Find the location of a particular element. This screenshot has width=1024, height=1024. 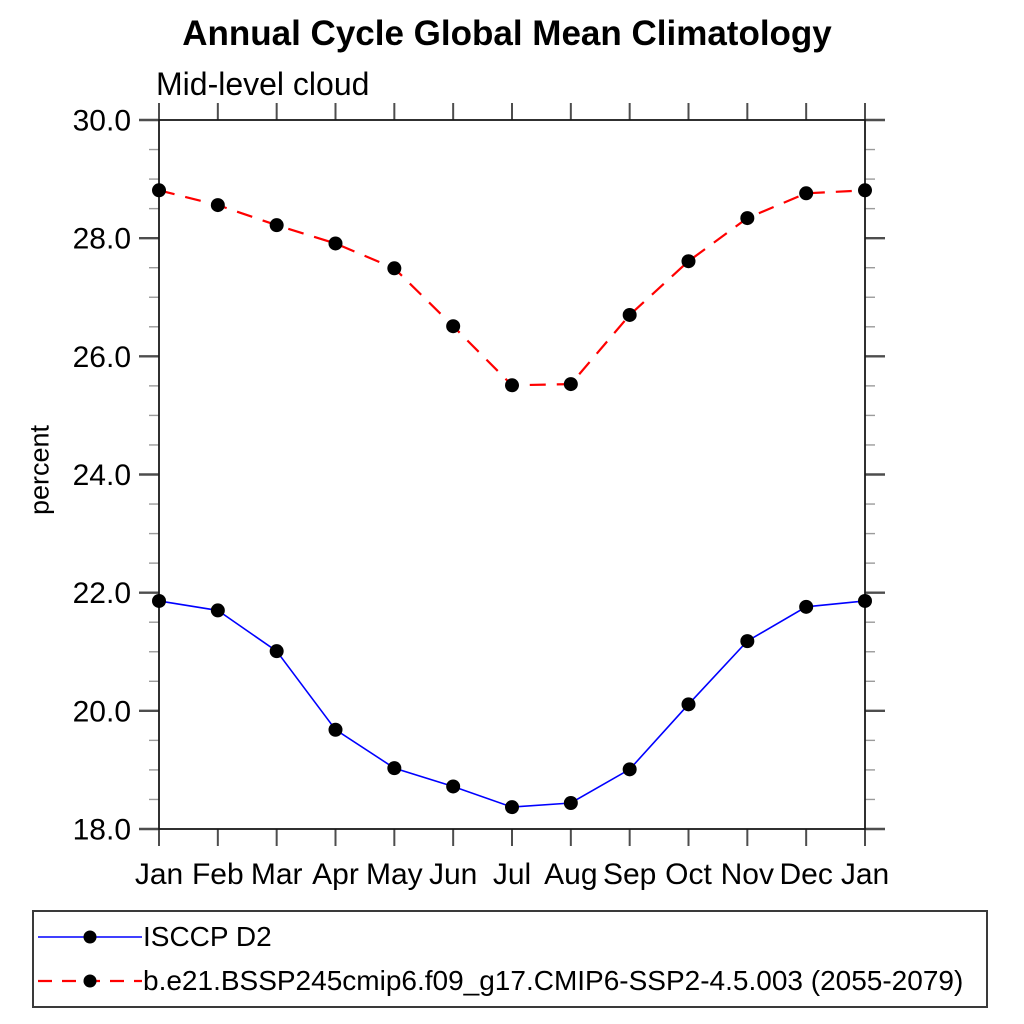

x-tick-label: Aug is located at coordinates (570, 874).